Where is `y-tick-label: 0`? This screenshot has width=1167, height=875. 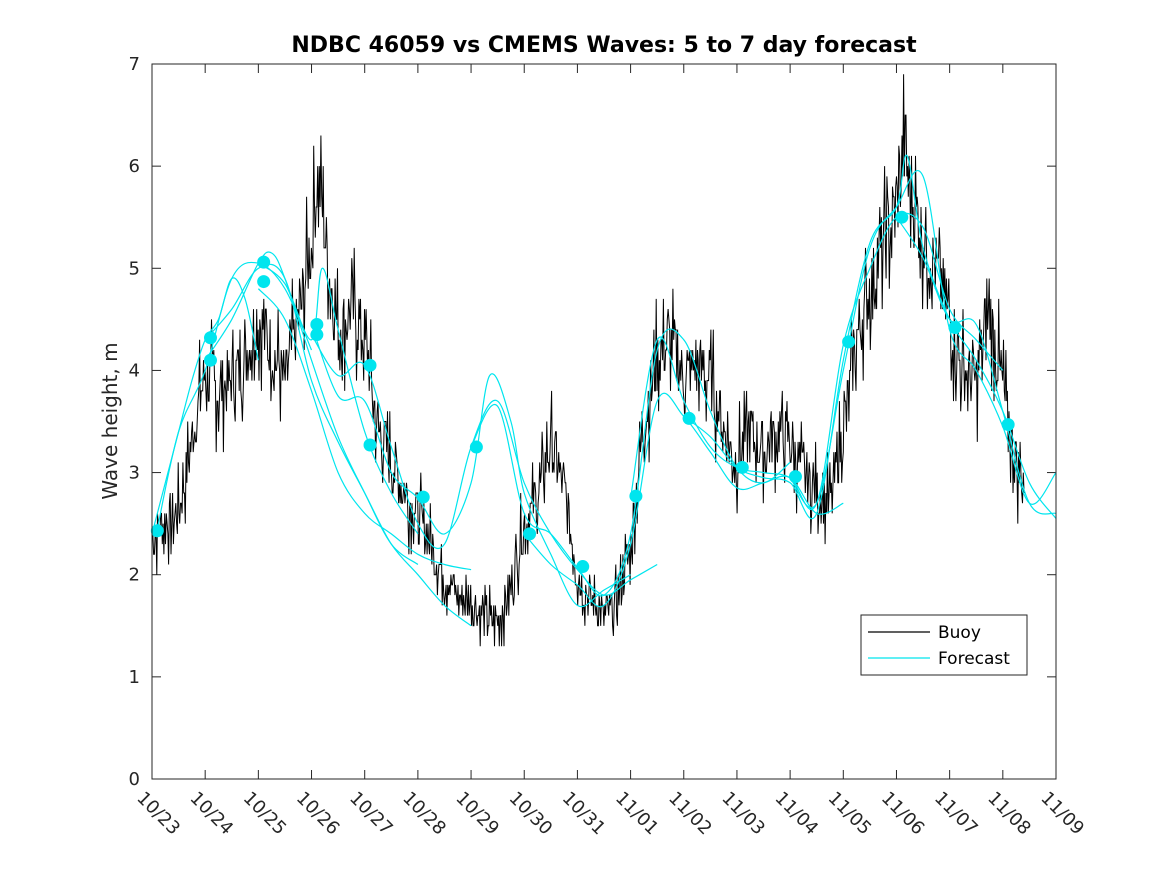 y-tick-label: 0 is located at coordinates (134, 779).